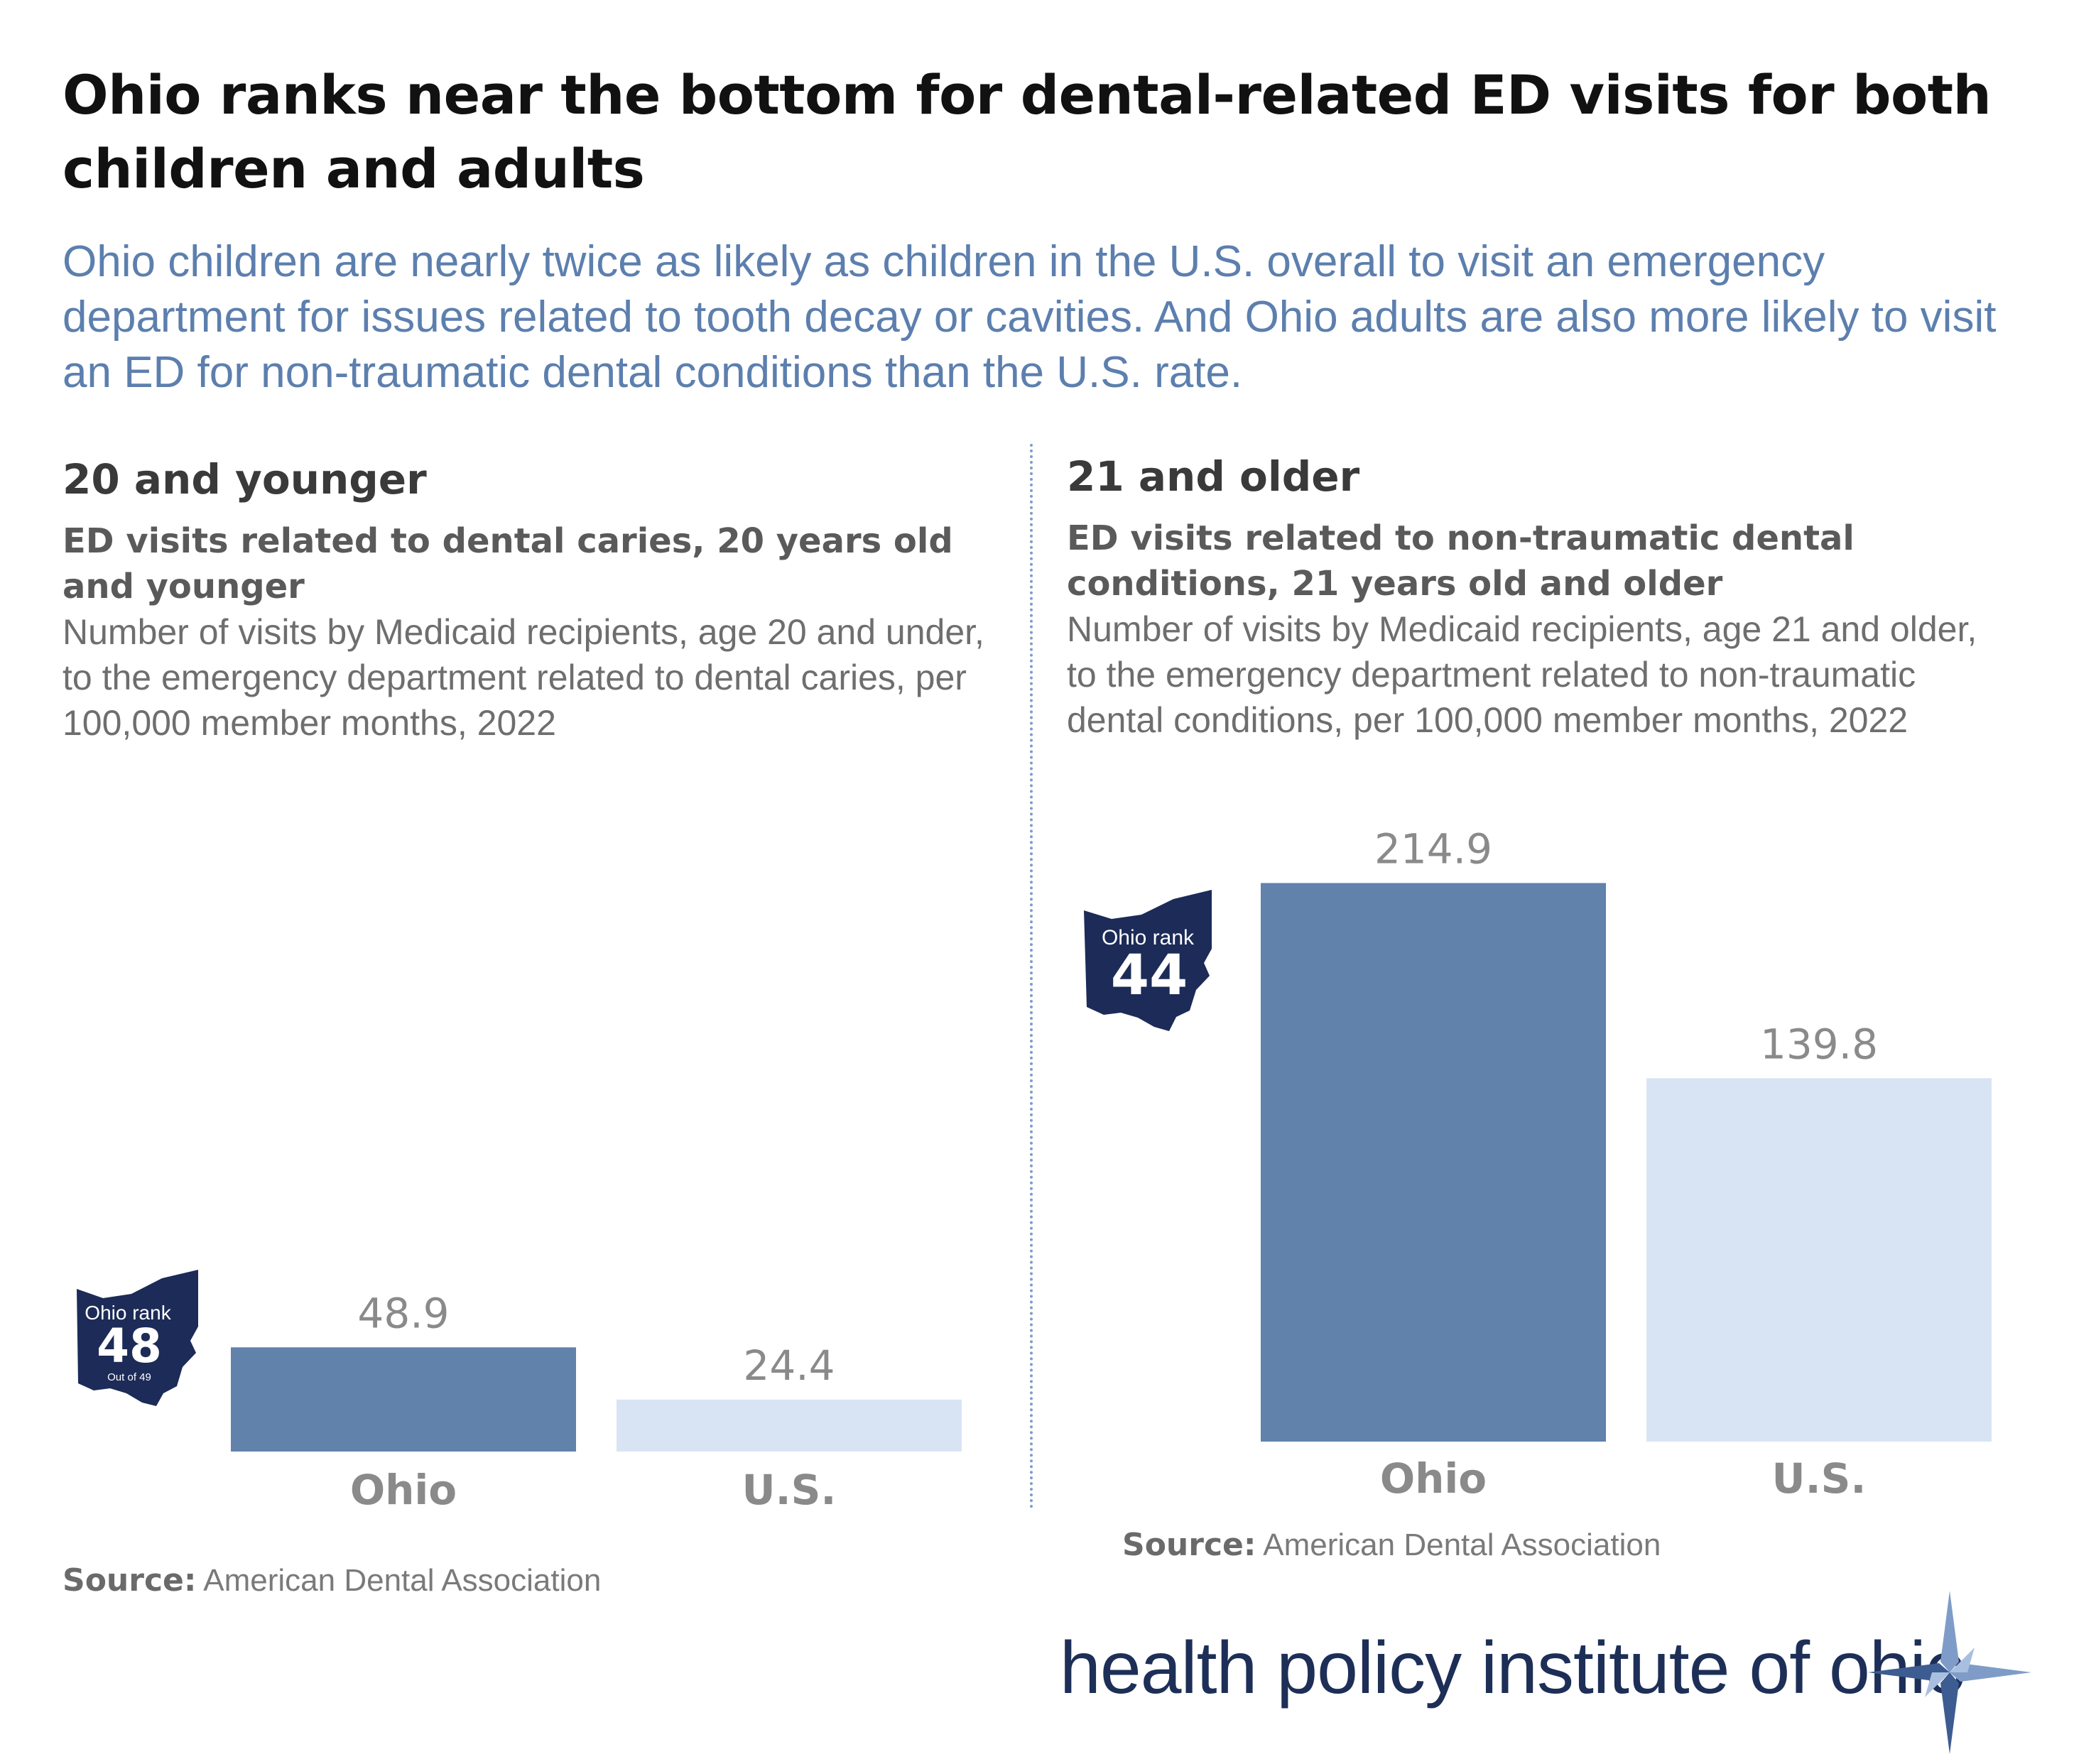 Image resolution: width=2074 pixels, height=1764 pixels. Describe the element at coordinates (403, 1313) in the screenshot. I see `bar-value-label: 48.9` at that location.